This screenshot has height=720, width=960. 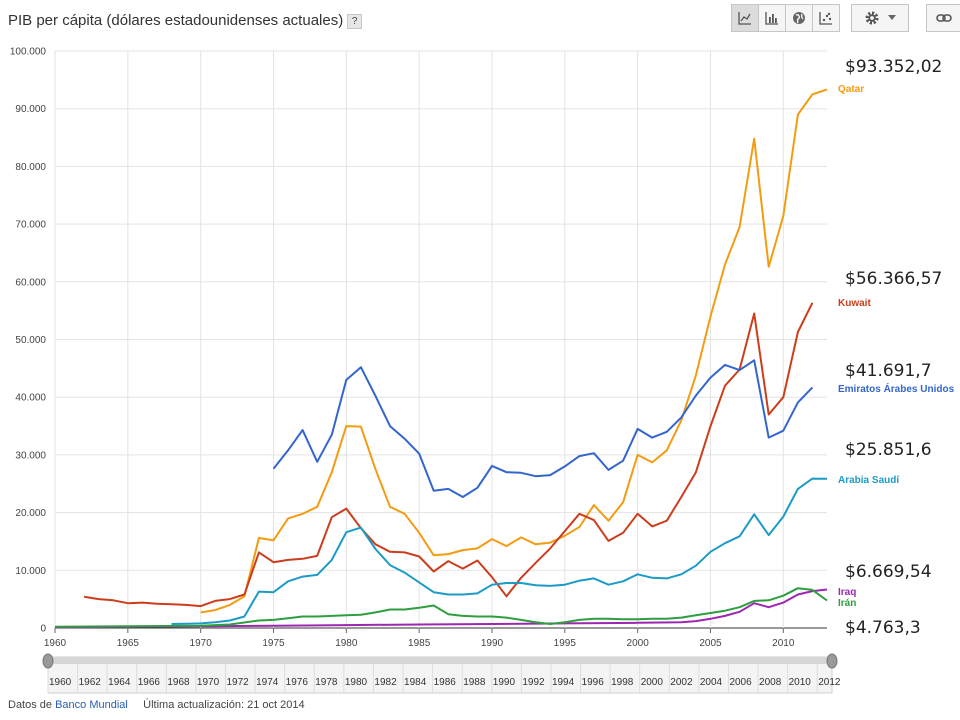 What do you see at coordinates (896, 388) in the screenshot?
I see `legend-label: Emiratos Árabes Unidos` at bounding box center [896, 388].